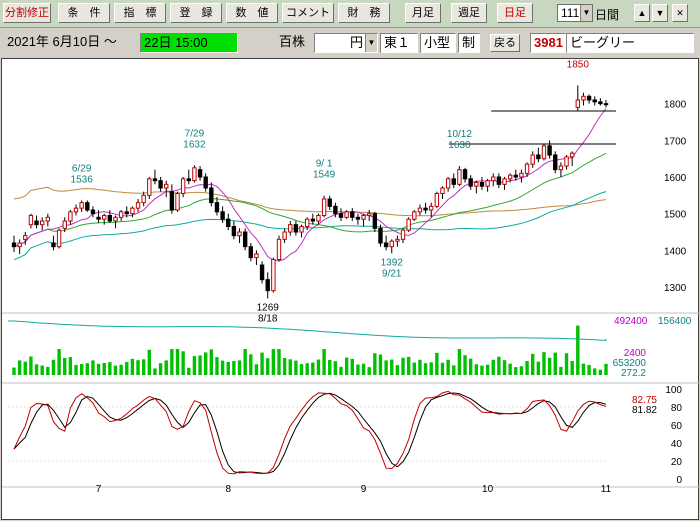 This screenshot has height=521, width=700. I want to click on toolbar-button-1: 条 件, so click(84, 13).